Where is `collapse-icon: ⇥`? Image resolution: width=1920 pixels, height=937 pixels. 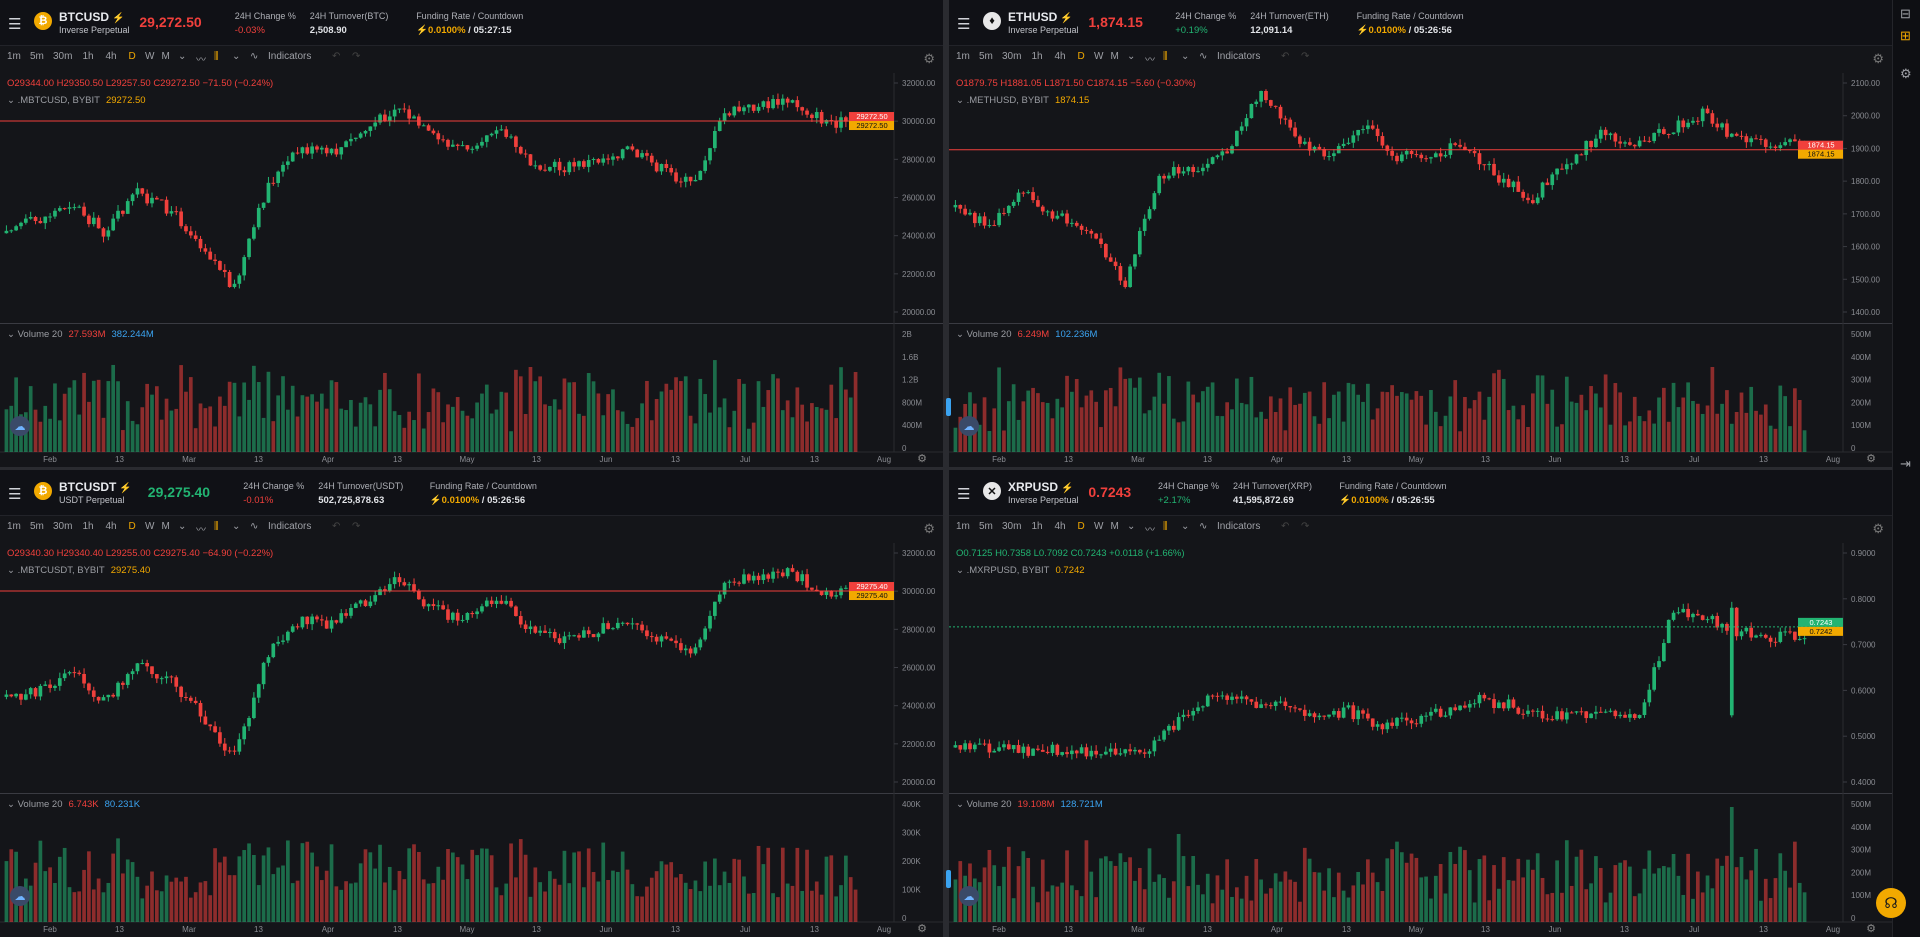
collapse-icon: ⇥ is located at coordinates (1905, 463).